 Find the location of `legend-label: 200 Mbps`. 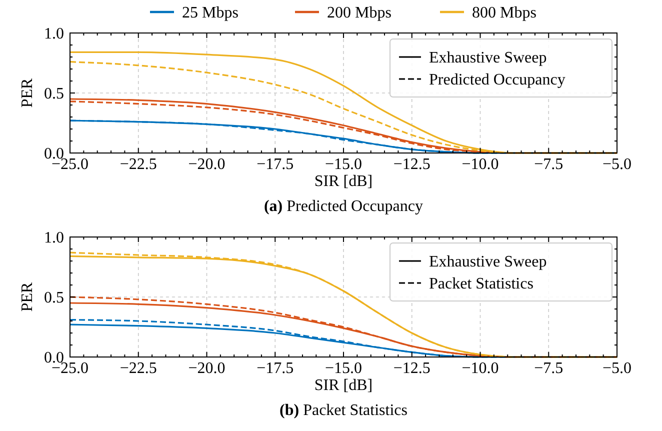

legend-label: 200 Mbps is located at coordinates (359, 13).